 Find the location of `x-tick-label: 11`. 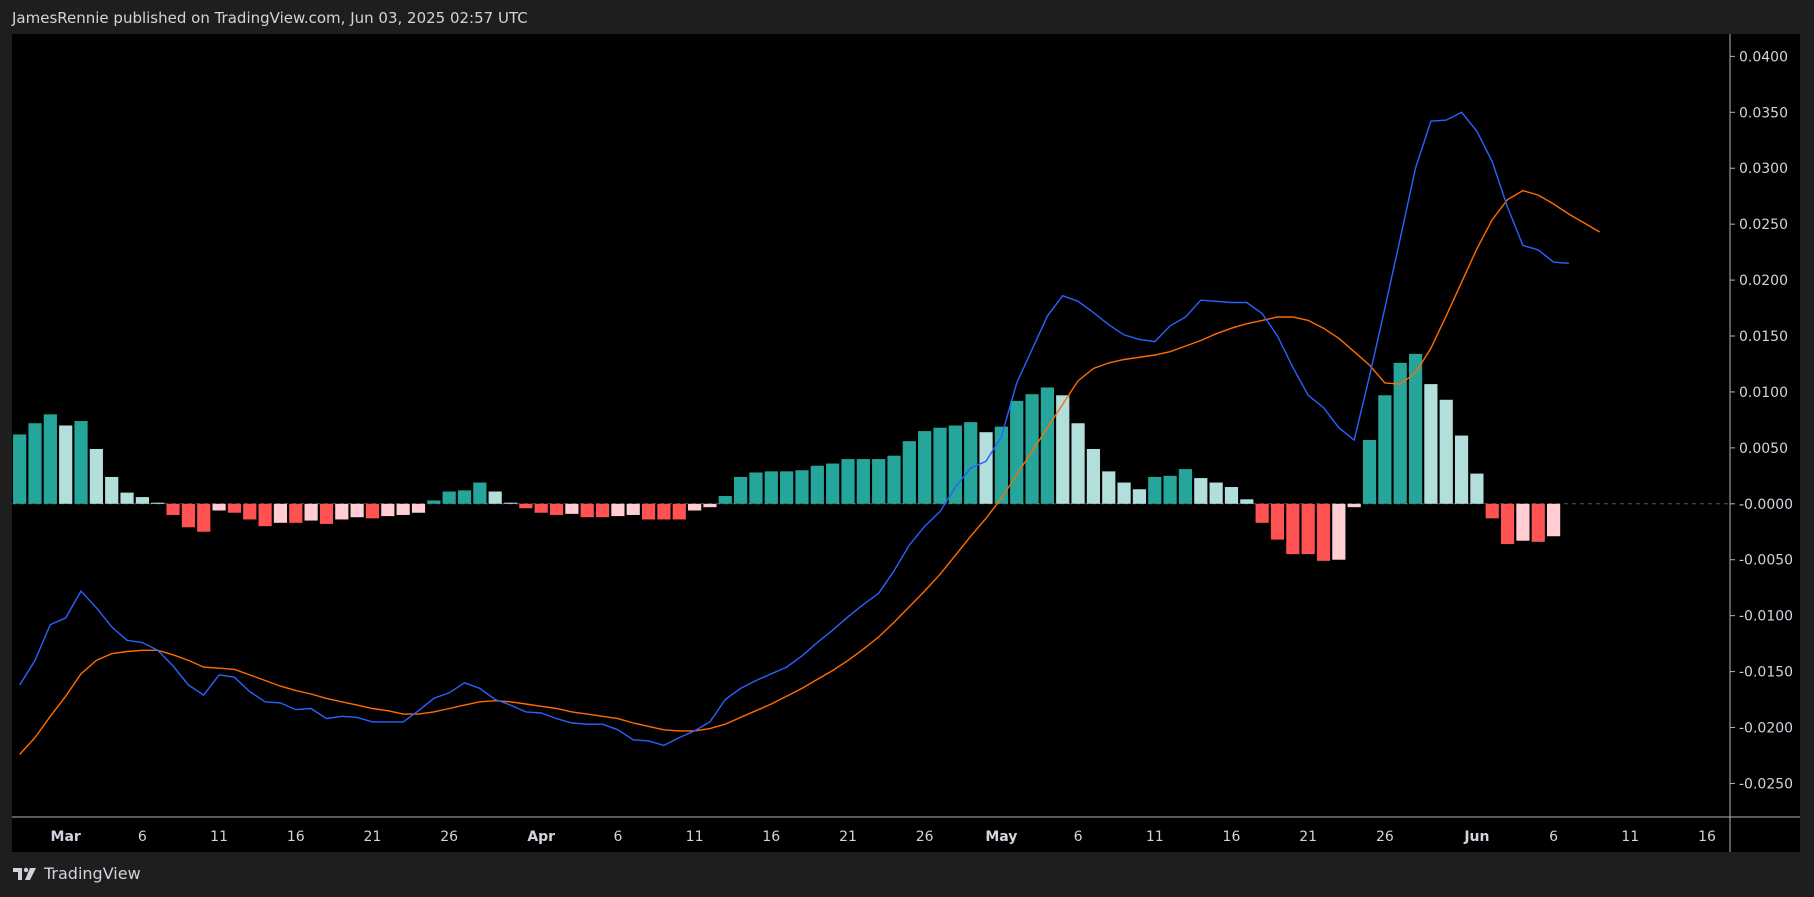

x-tick-label: 11 is located at coordinates (1630, 837).